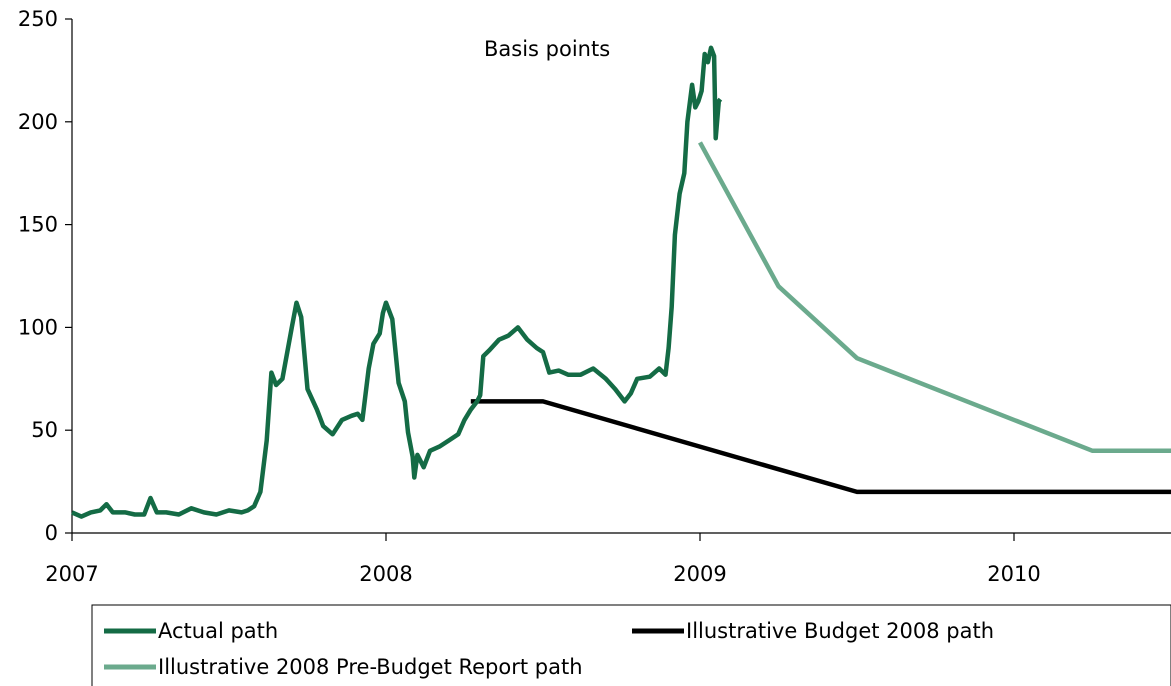  What do you see at coordinates (820, 447) in the screenshot?
I see `series-line-illustrative-budget-2008-path` at bounding box center [820, 447].